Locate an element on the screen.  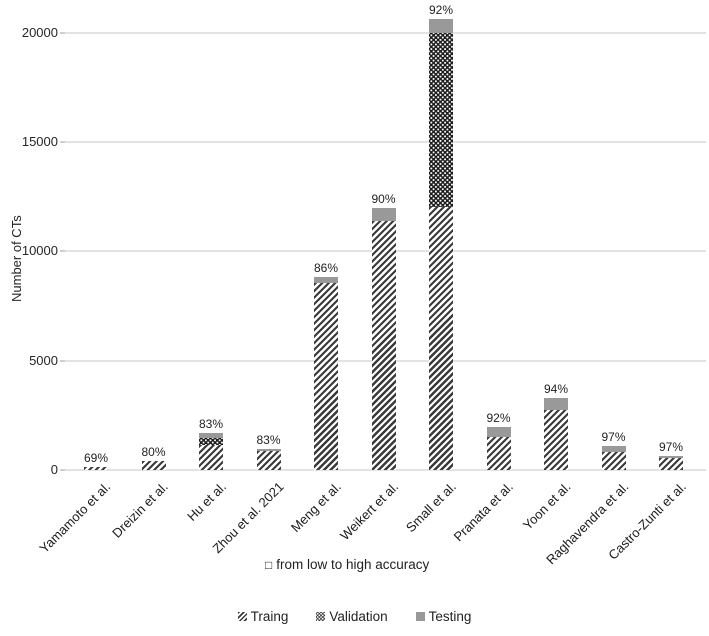
y-tick-label: 20000 is located at coordinates (39, 32).